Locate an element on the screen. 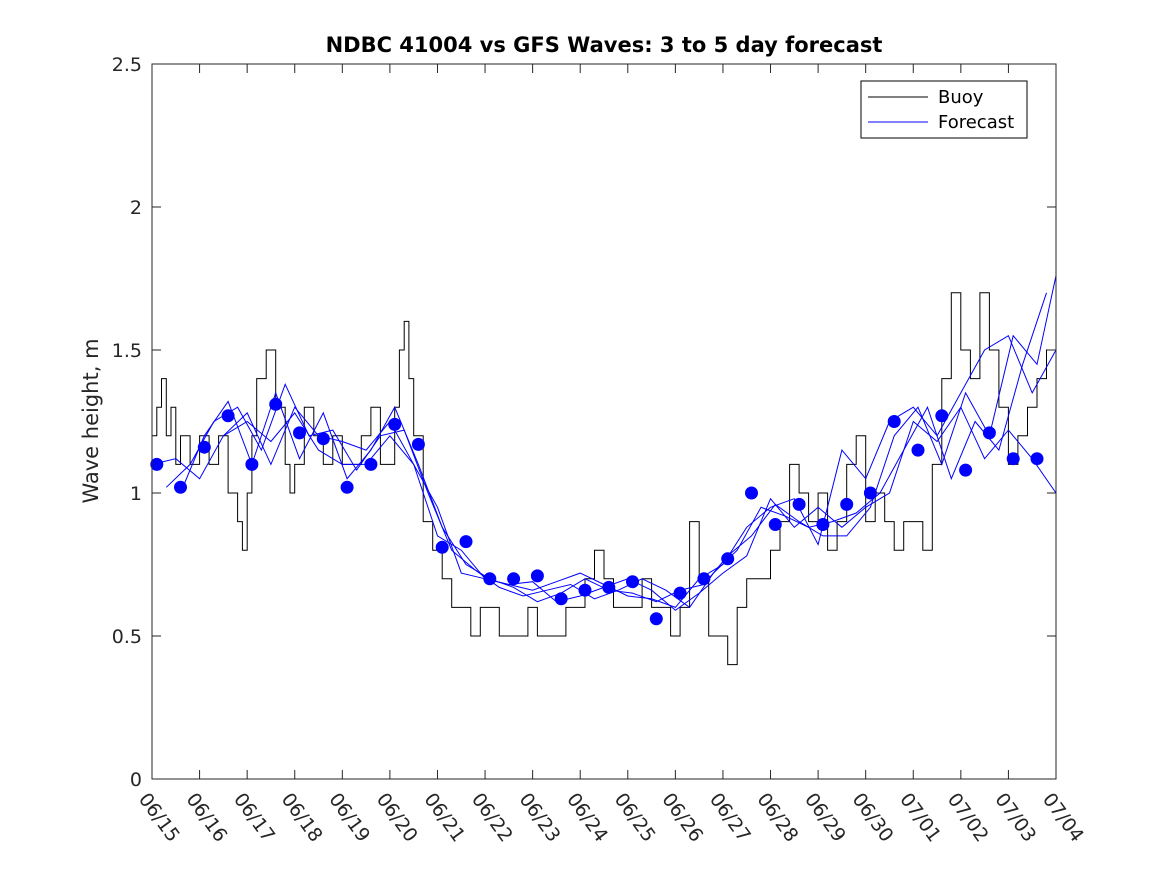 This screenshot has height=875, width=1167. legend-forecast-label: Forecast is located at coordinates (976, 122).